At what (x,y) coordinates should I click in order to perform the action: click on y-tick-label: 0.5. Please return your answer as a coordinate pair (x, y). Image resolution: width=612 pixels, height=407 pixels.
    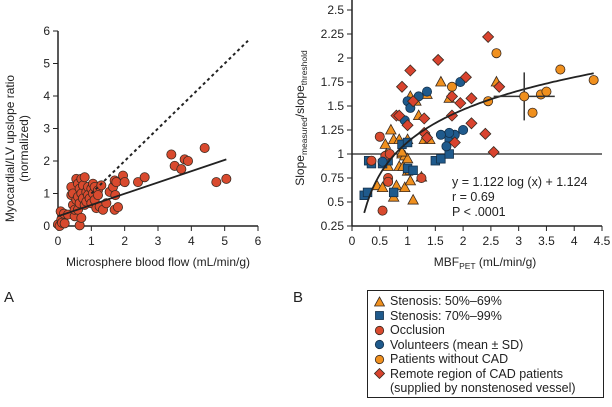
    Looking at the image, I should click on (335, 202).